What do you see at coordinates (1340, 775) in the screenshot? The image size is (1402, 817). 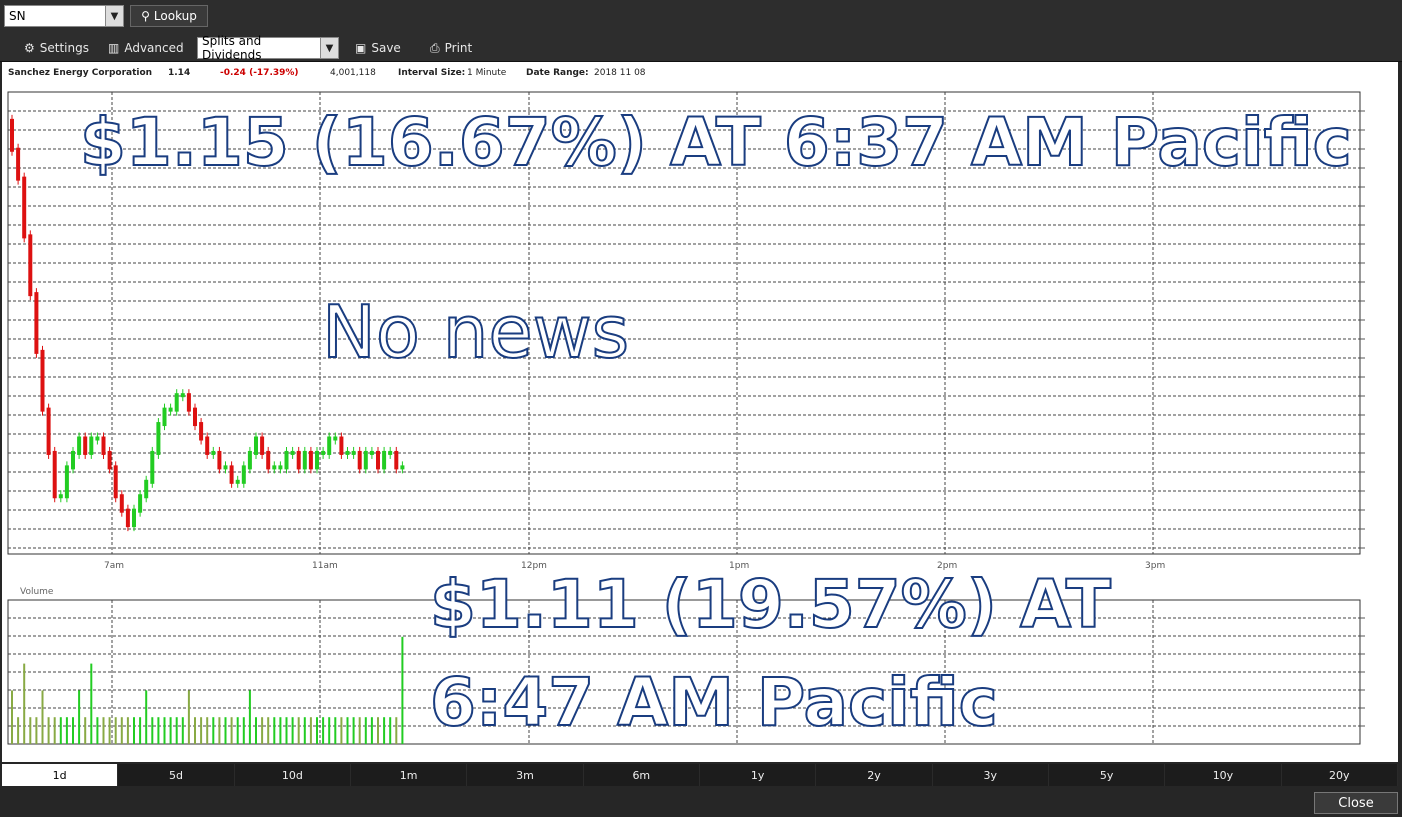 I see `timeframe-20y: 20y` at bounding box center [1340, 775].